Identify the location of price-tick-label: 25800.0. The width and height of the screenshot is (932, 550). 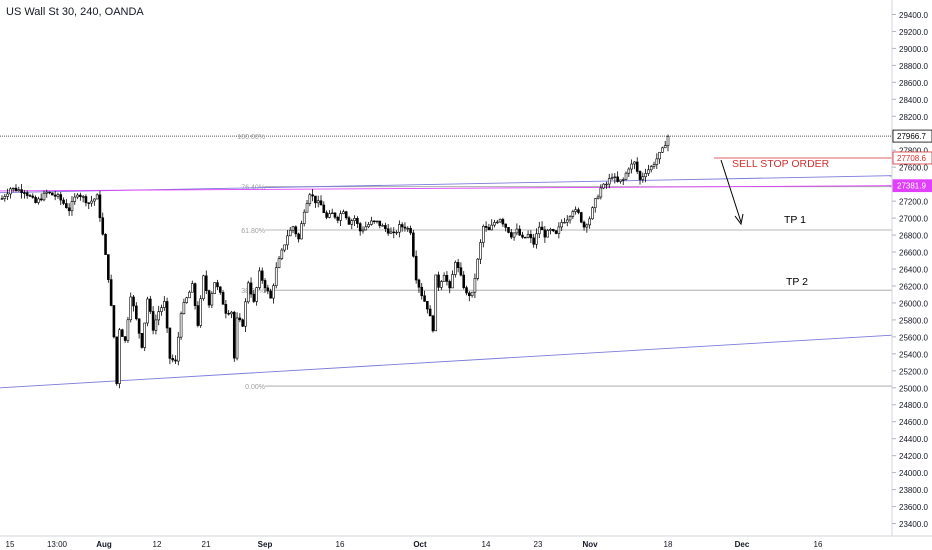
(913, 320).